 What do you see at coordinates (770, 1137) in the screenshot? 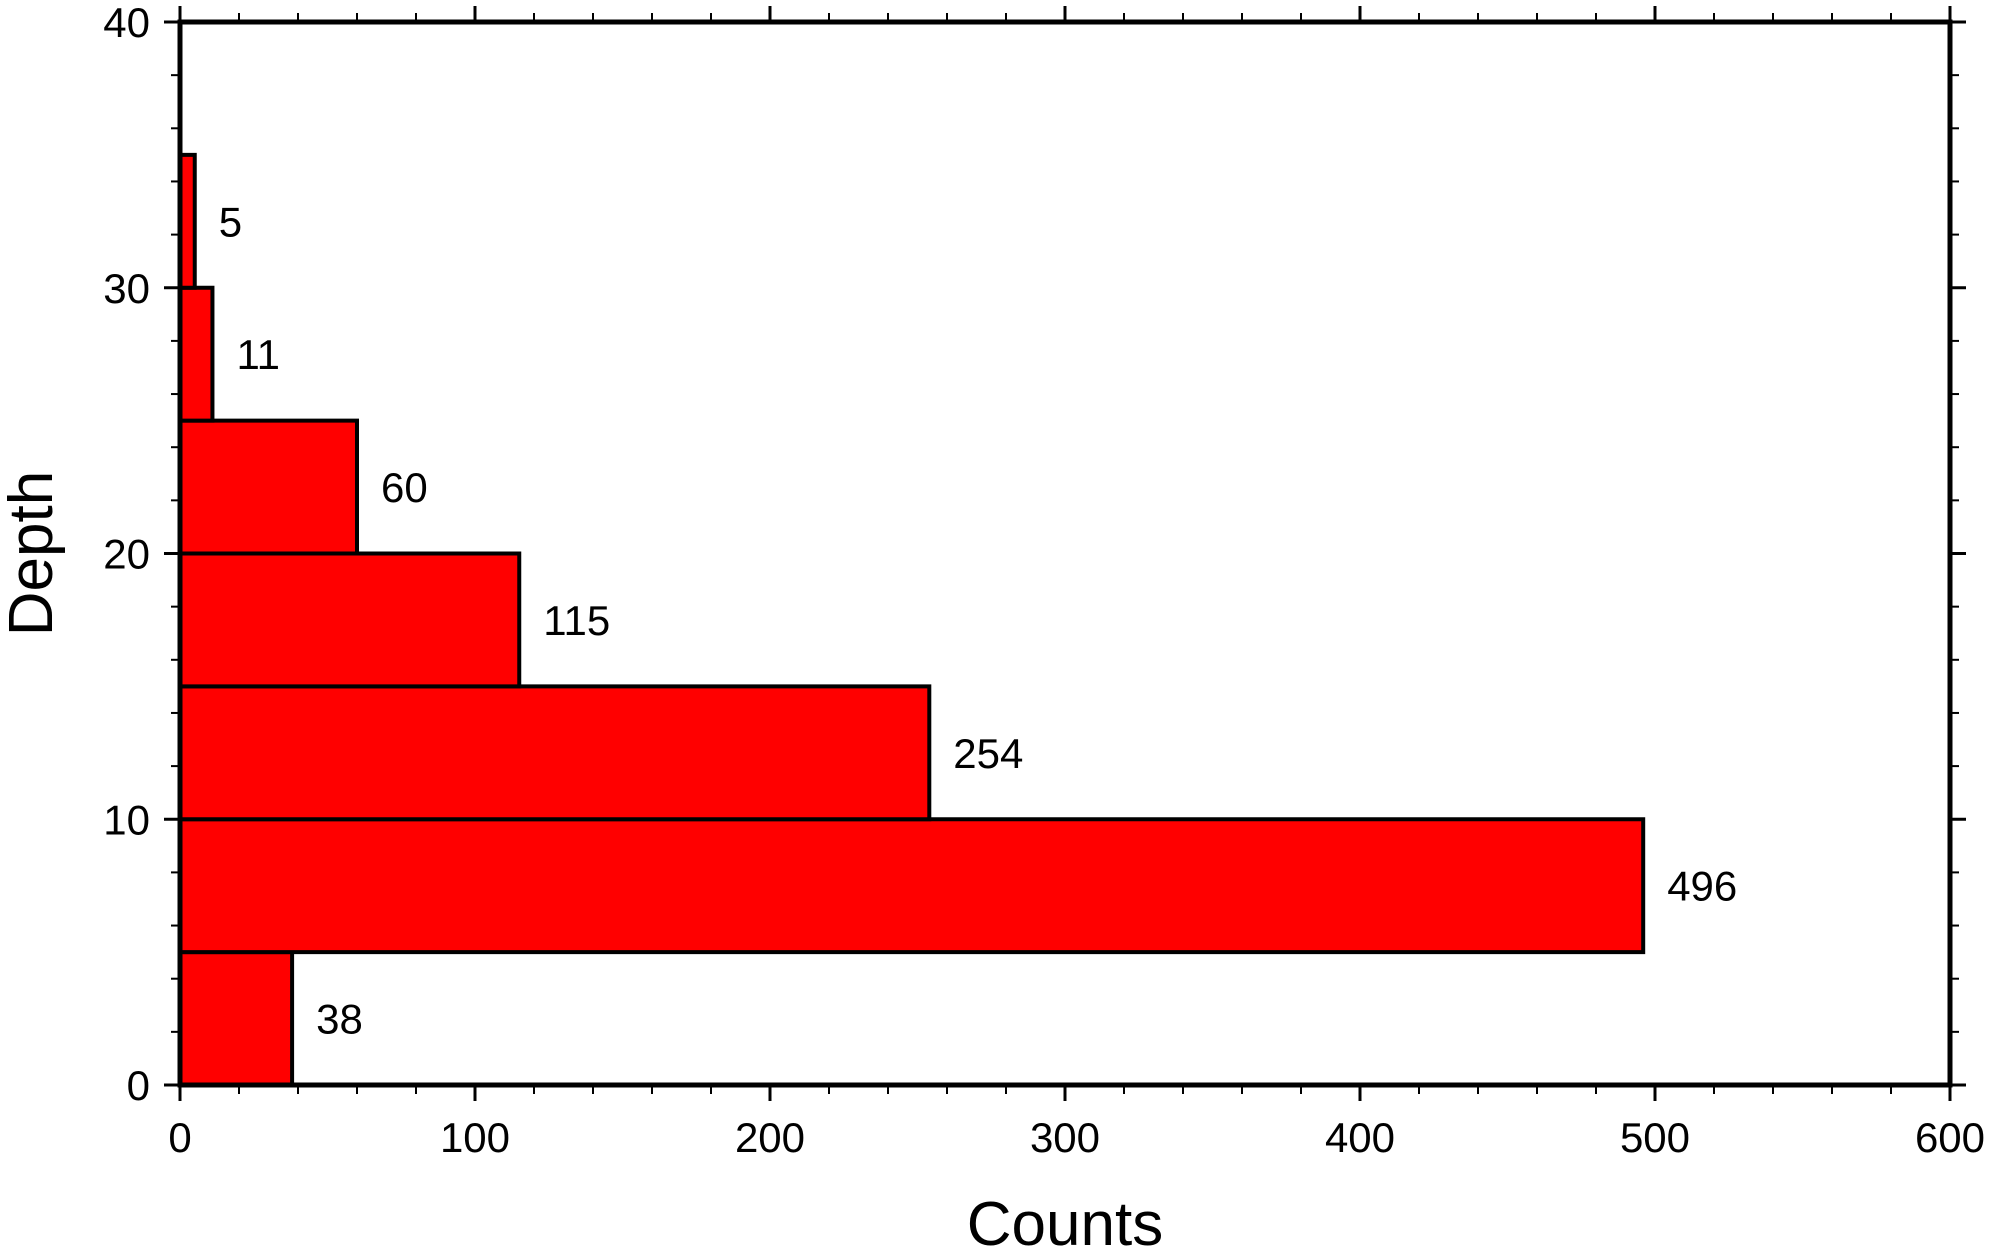
I see `x-tick-label: 200` at bounding box center [770, 1137].